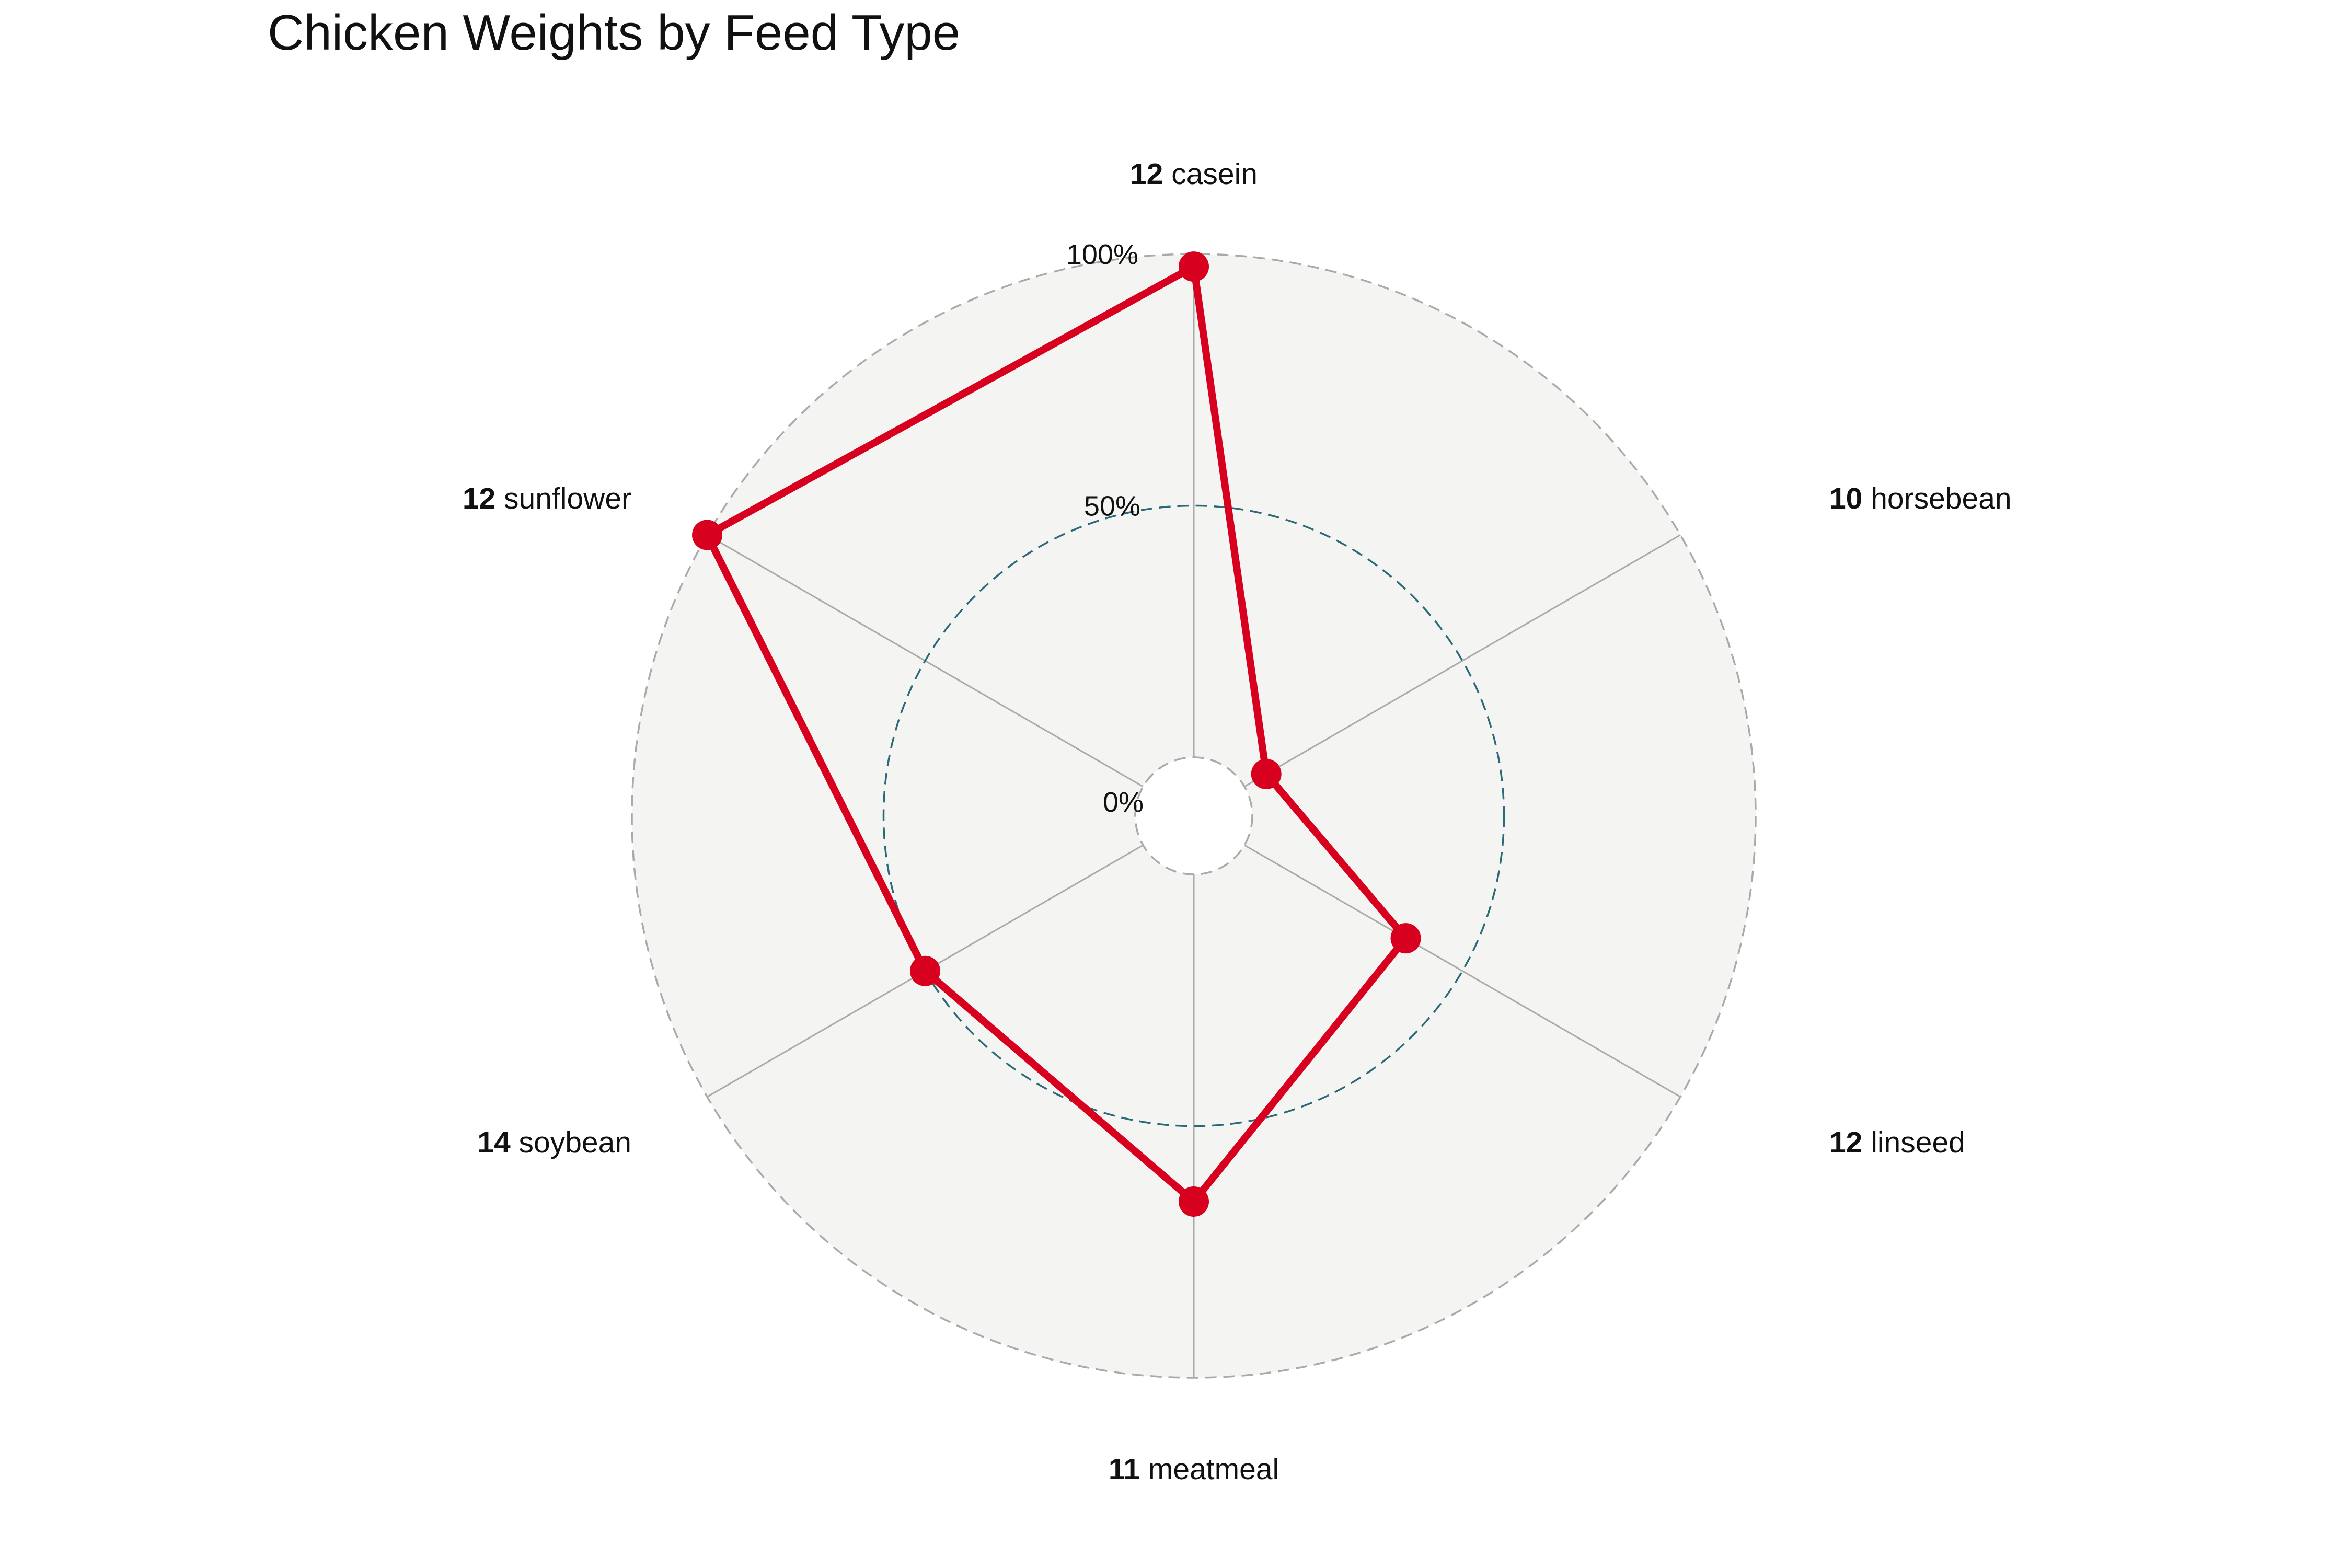 The width and height of the screenshot is (2352, 1568). I want to click on grid-label-2: 100%, so click(1102, 254).